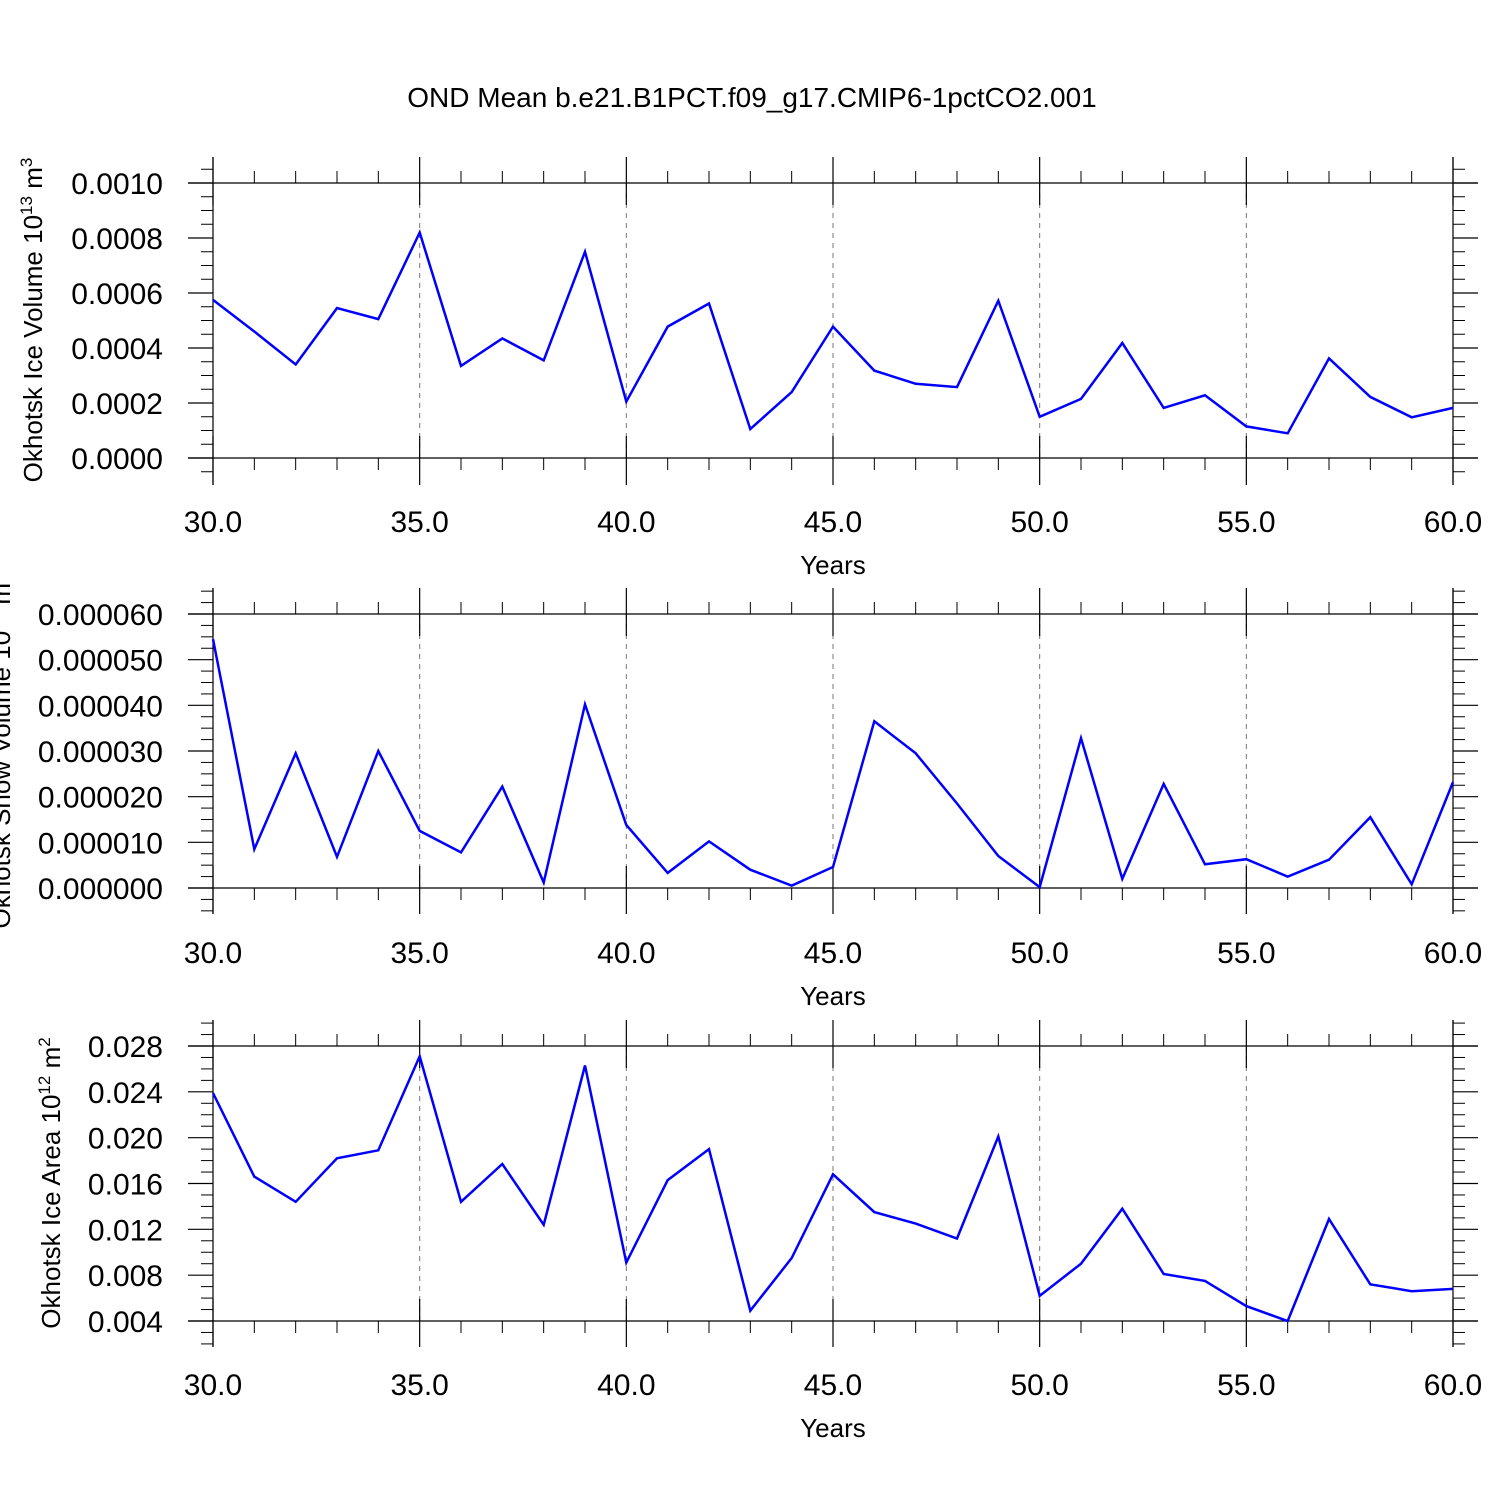  Describe the element at coordinates (100, 889) in the screenshot. I see `y-tick-label: 0.000000` at that location.